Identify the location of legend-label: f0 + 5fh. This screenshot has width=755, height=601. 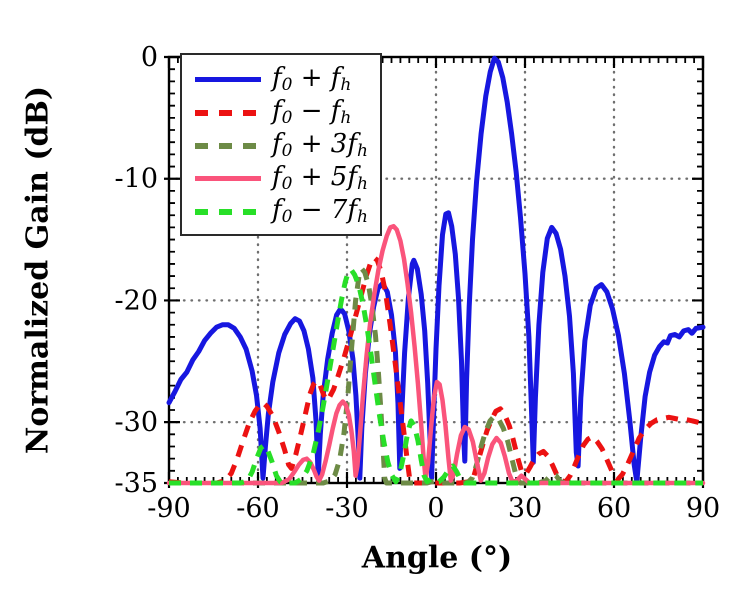
(320, 178).